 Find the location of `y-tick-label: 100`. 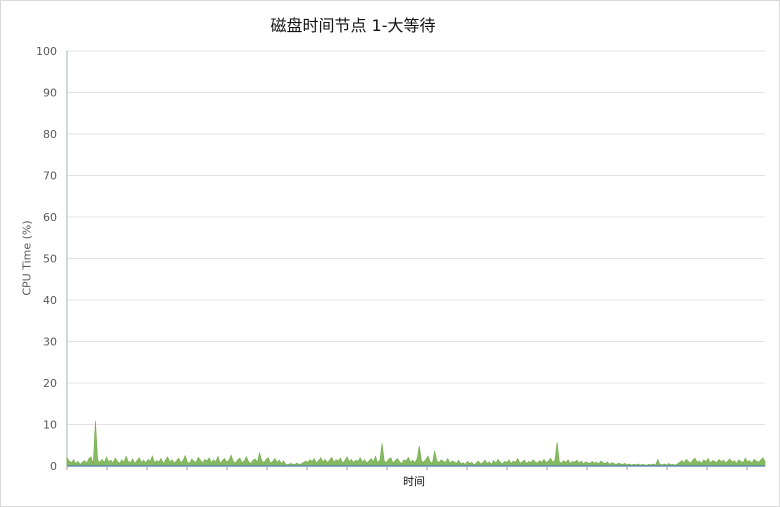

y-tick-label: 100 is located at coordinates (46, 51).